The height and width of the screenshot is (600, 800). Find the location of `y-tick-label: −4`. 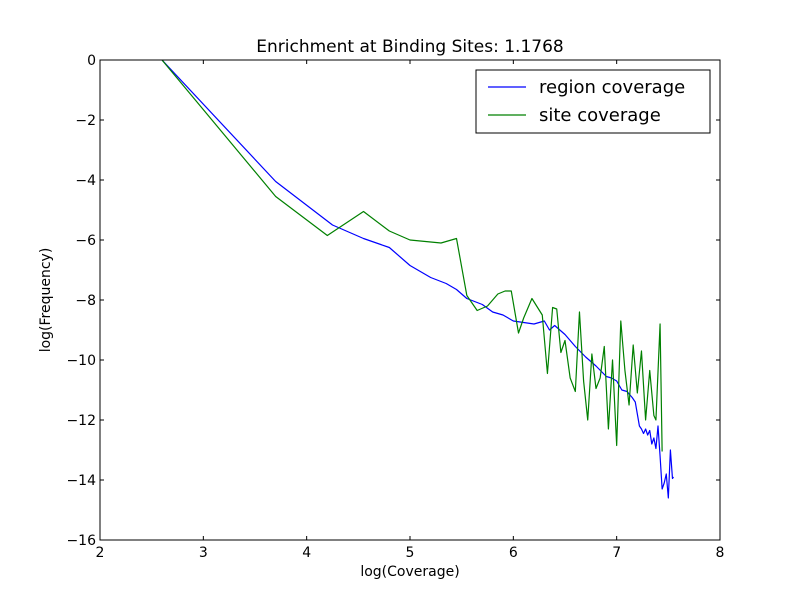

y-tick-label: −4 is located at coordinates (85, 181).